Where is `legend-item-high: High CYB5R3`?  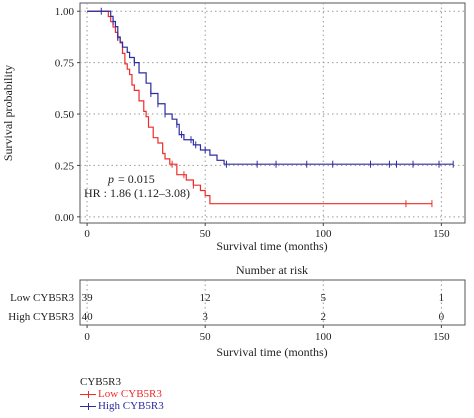 legend-item-high: High CYB5R3 is located at coordinates (122, 406).